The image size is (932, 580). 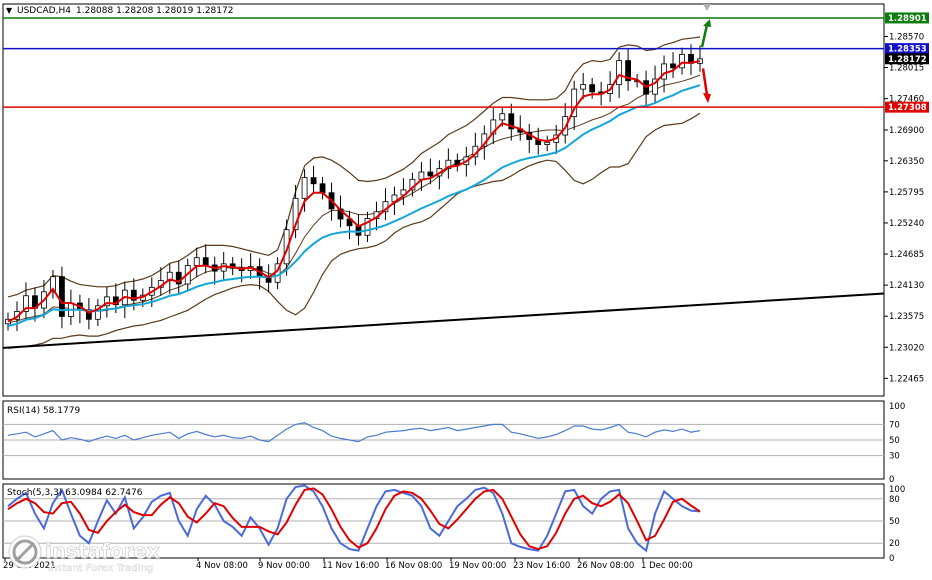 I want to click on price-tick-label: 1.25240, so click(x=906, y=224).